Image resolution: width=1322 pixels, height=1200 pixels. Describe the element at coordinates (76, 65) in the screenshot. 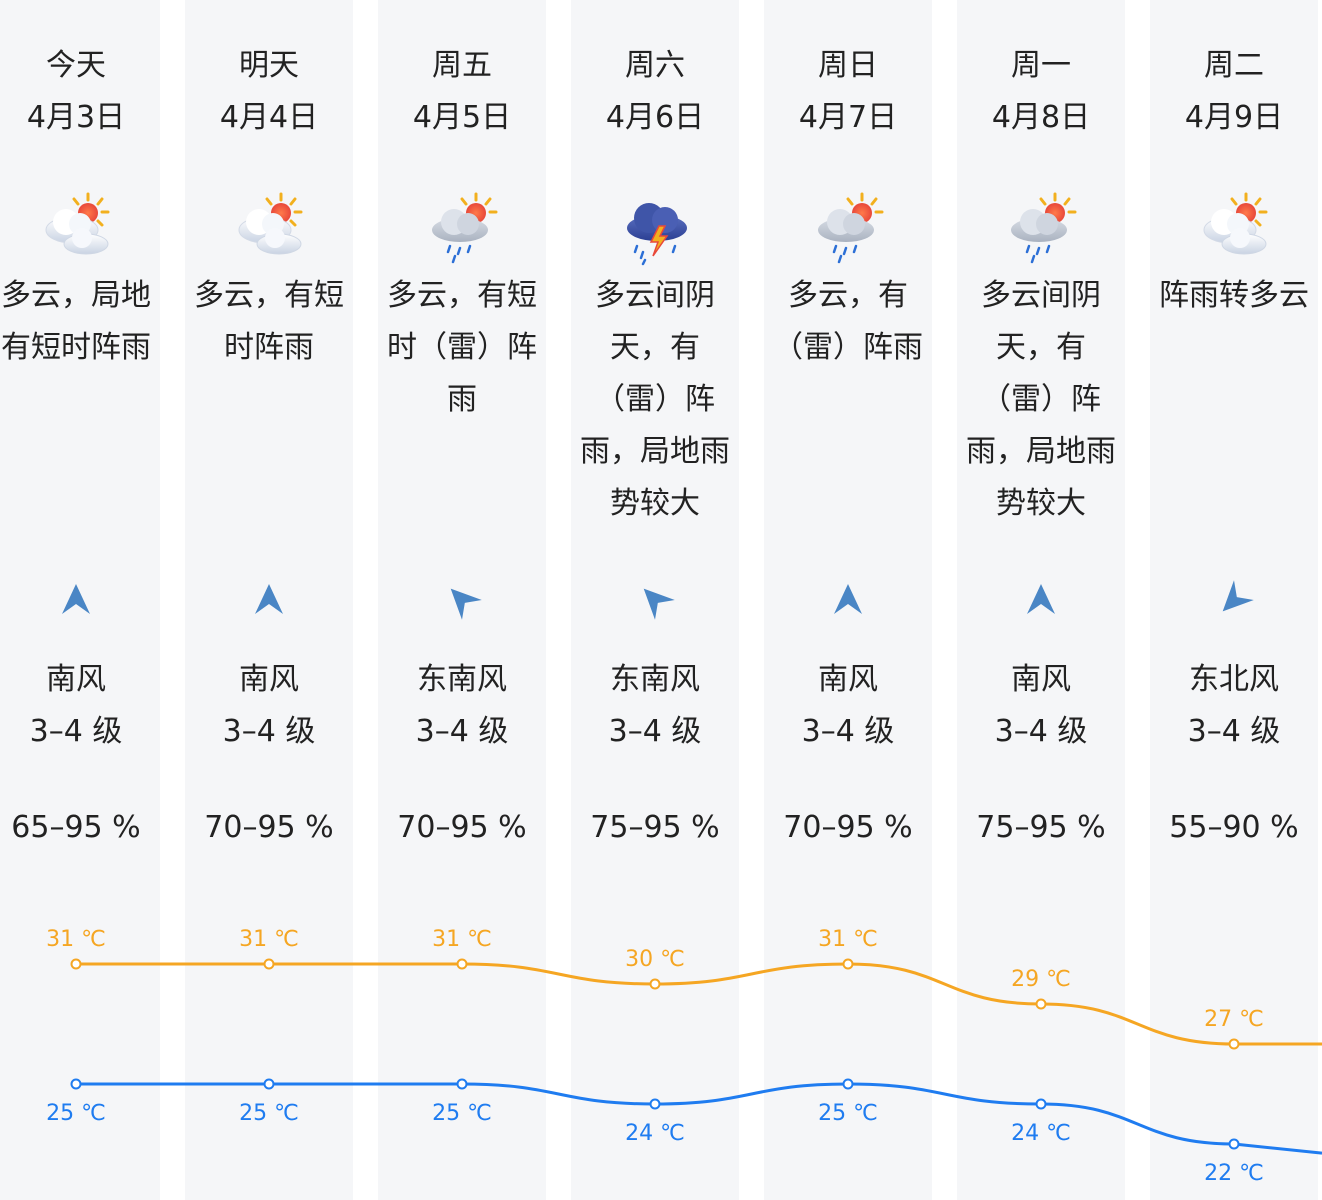

I see `day-label: 今天` at that location.